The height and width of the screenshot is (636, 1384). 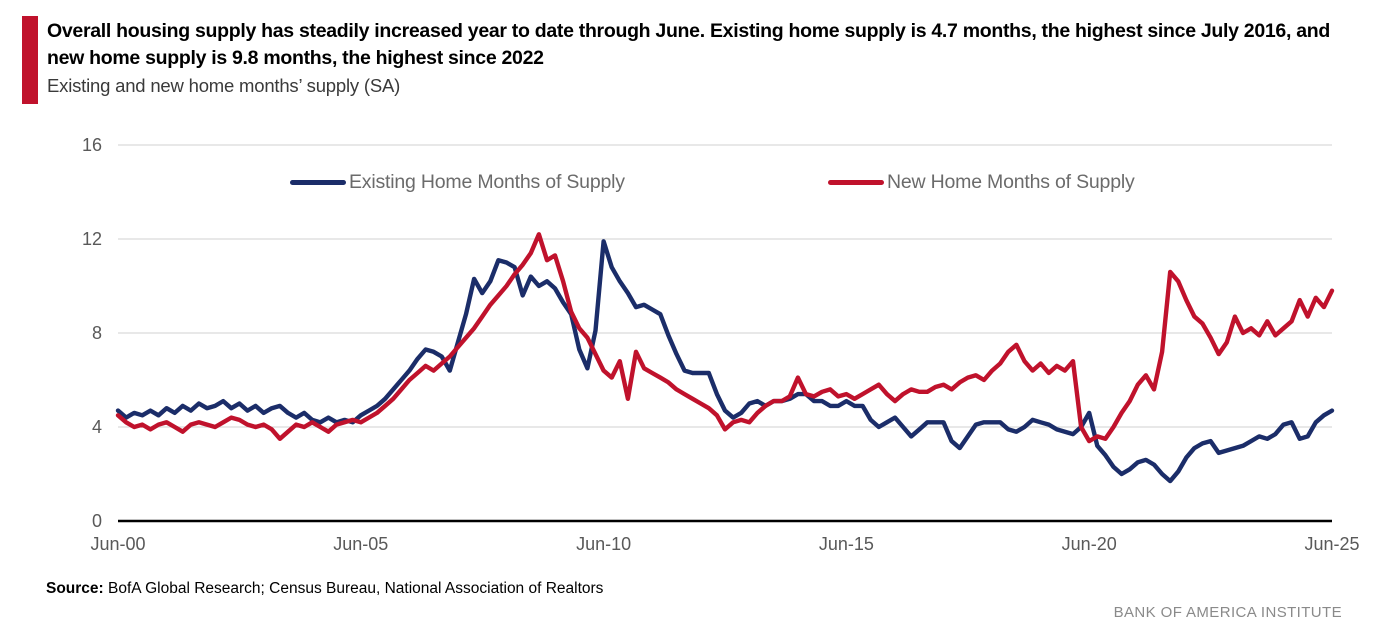 What do you see at coordinates (1227, 612) in the screenshot?
I see `brand-footer: BANK OF AMERICA INSTITUTE` at bounding box center [1227, 612].